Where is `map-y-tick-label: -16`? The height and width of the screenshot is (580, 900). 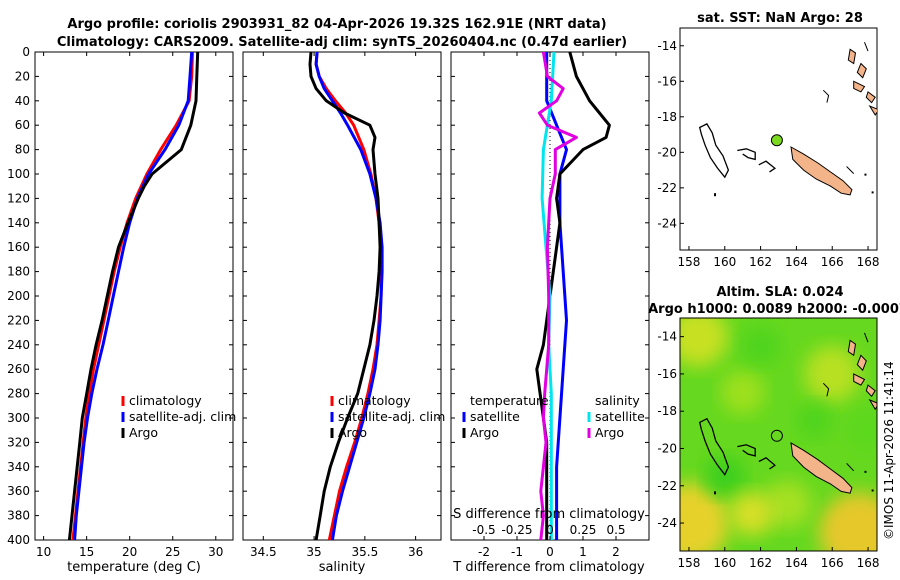 map-y-tick-label: -16 is located at coordinates (667, 81).